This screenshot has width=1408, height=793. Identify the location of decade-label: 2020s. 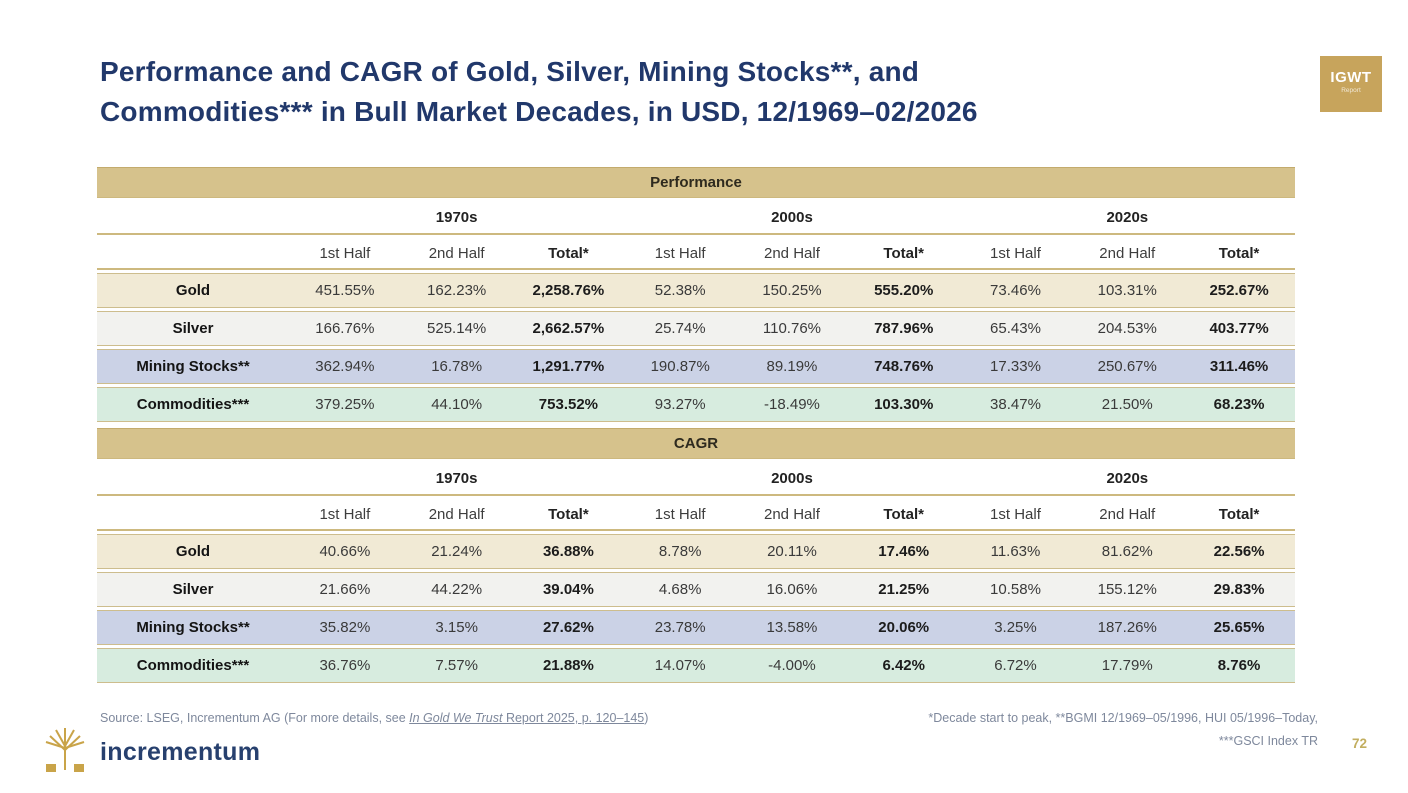
(1127, 479).